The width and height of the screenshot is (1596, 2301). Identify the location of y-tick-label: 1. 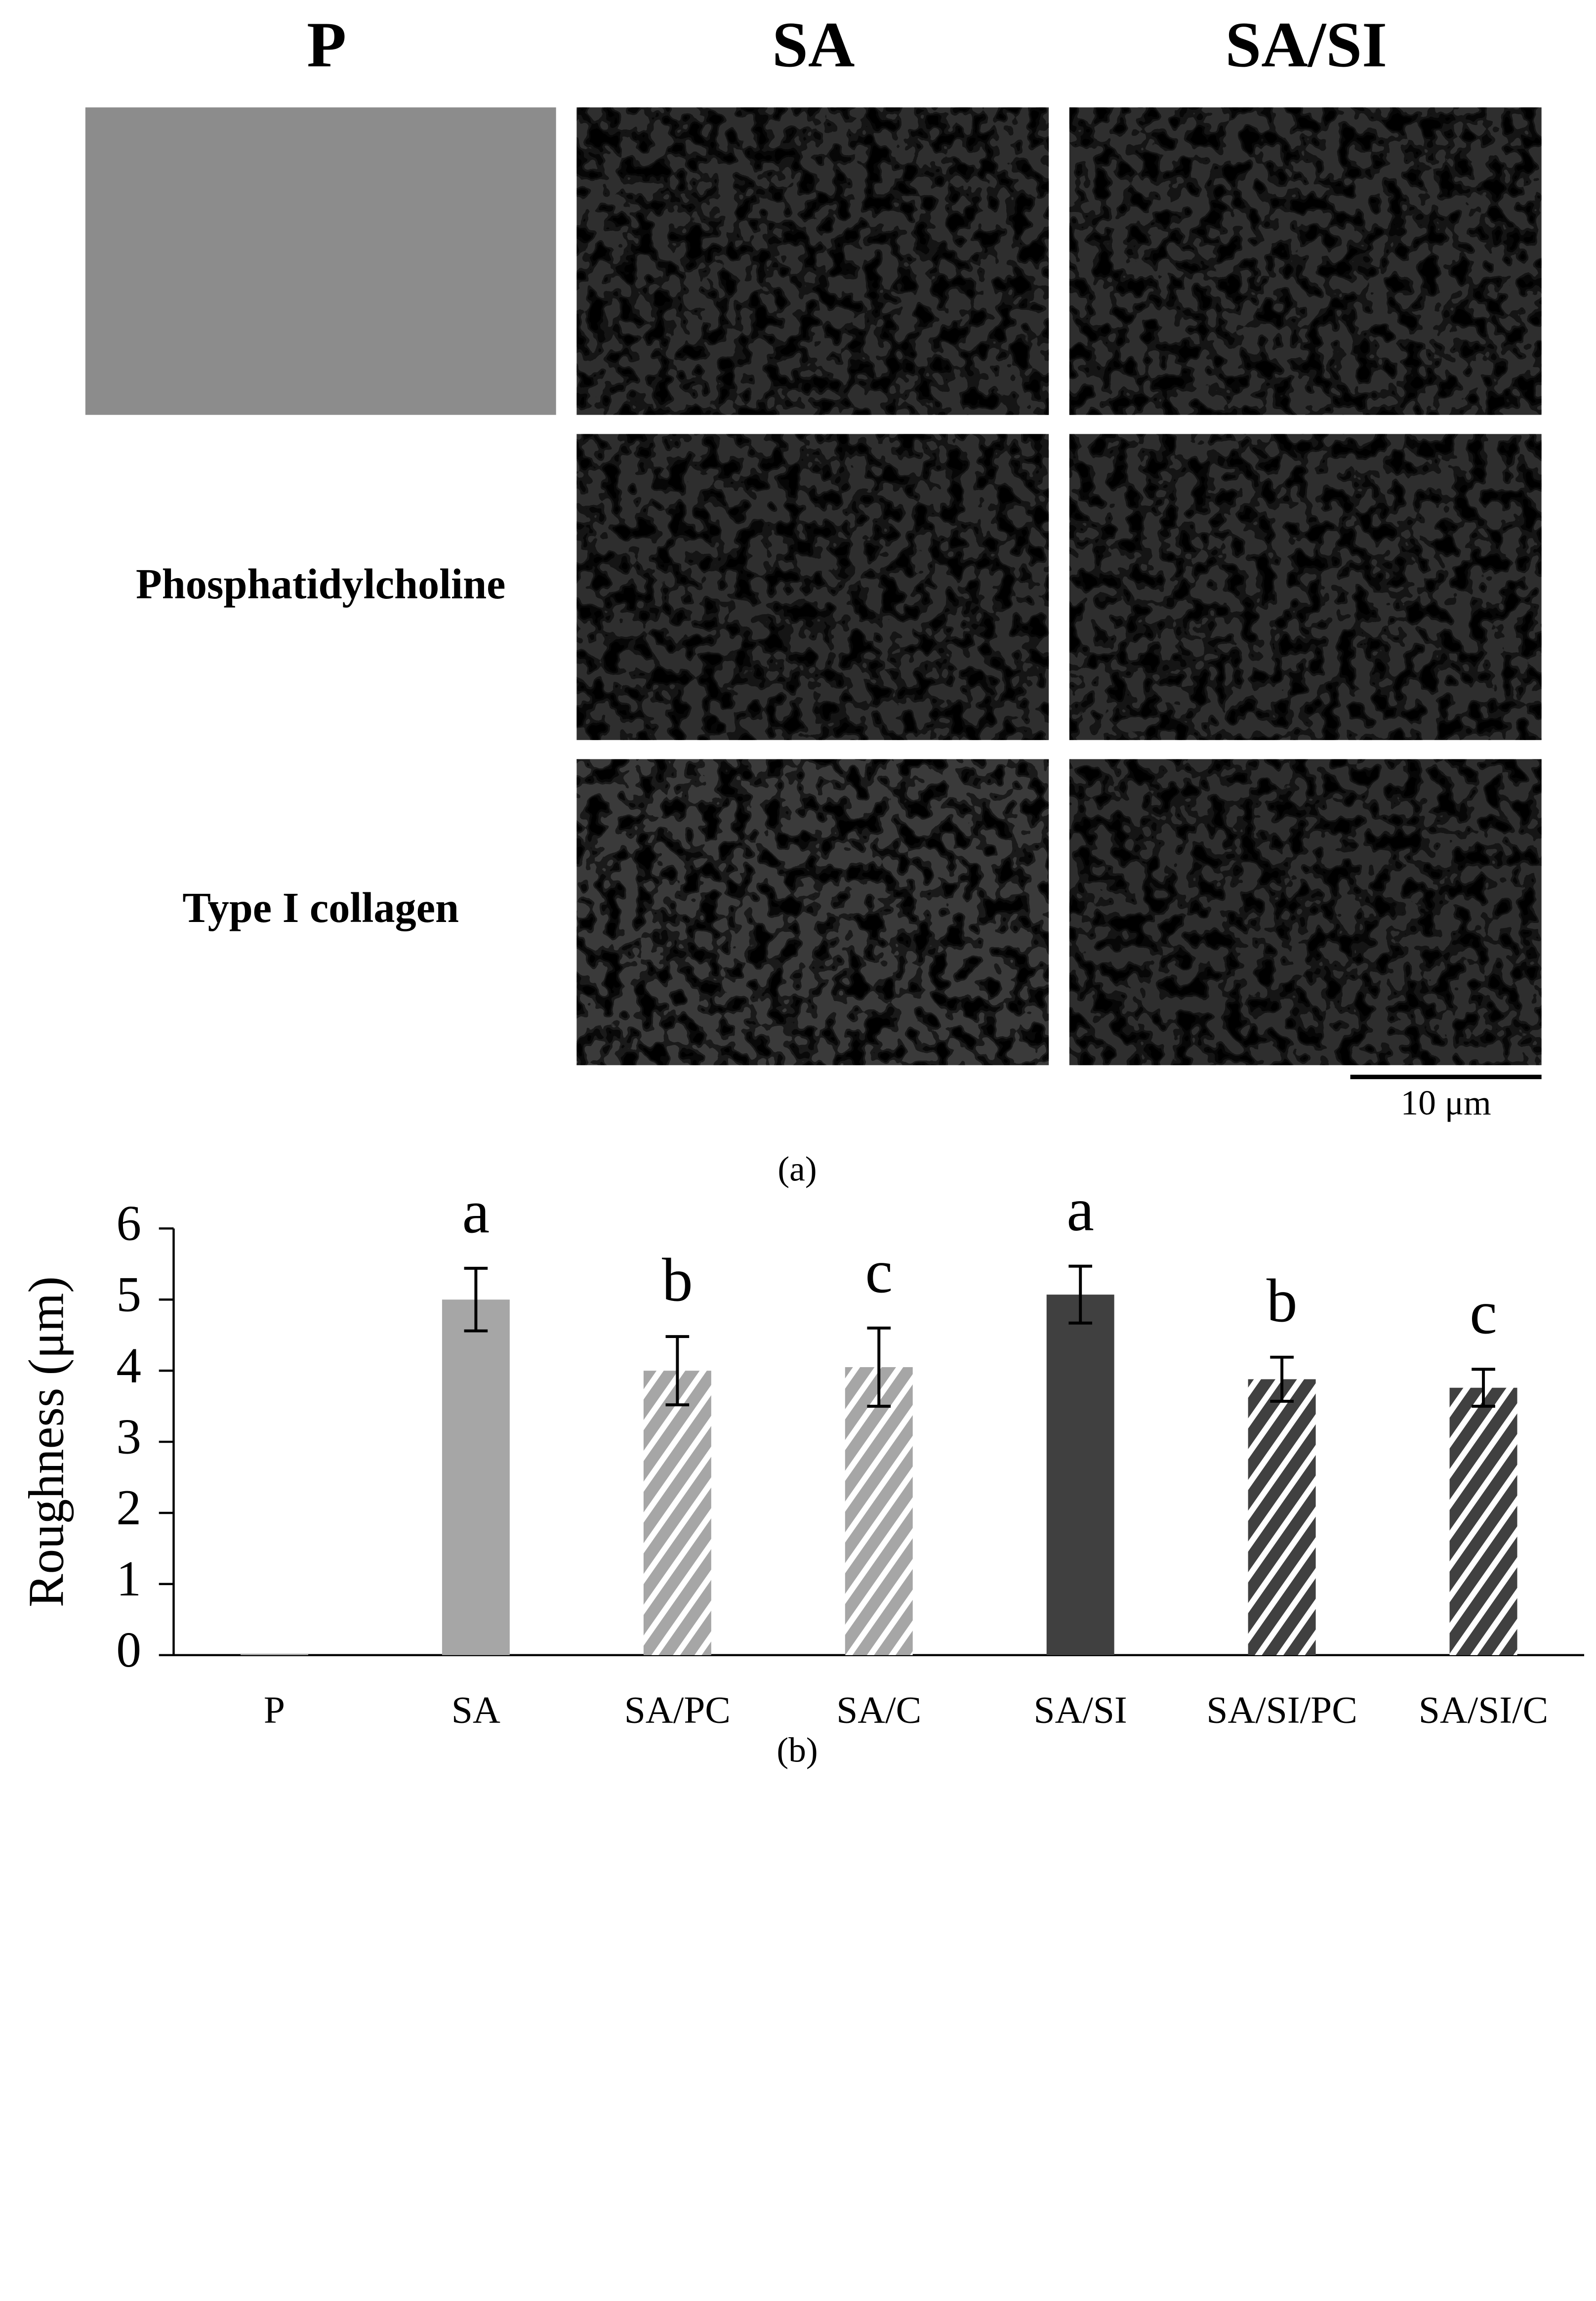
(128, 1579).